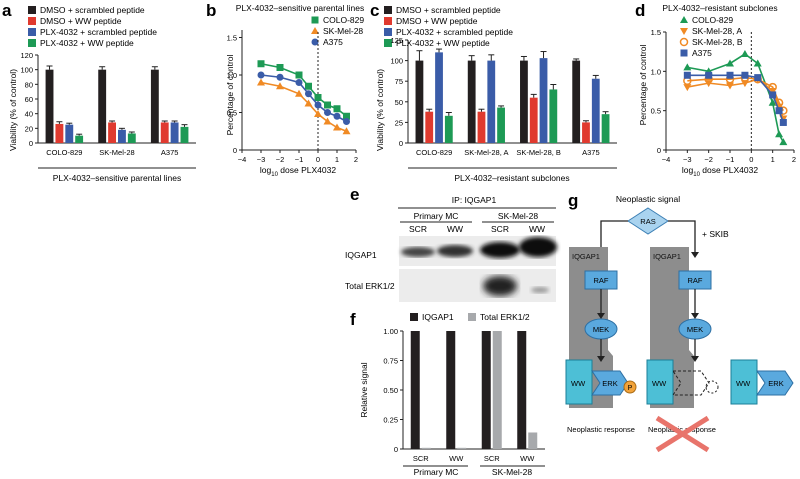 Image resolution: width=800 pixels, height=479 pixels. I want to click on panel-e-group-primary: Primary MC, so click(436, 216).